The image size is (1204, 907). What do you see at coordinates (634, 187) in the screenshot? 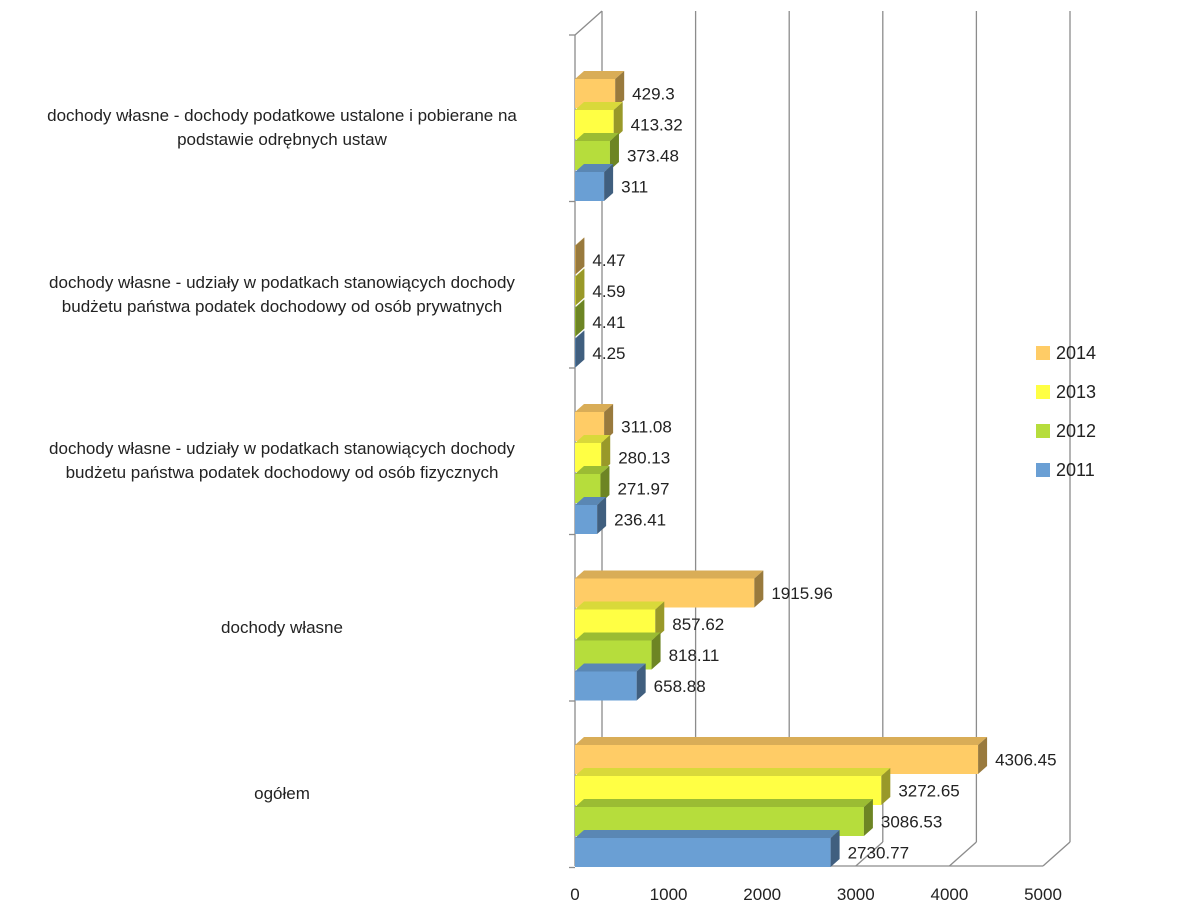
I see `data-label-2011: 311` at bounding box center [634, 187].